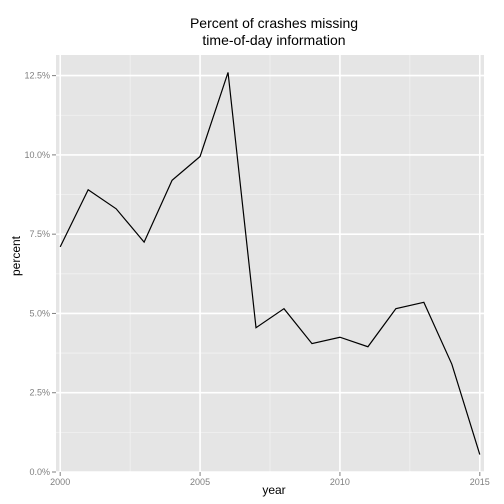  Describe the element at coordinates (16, 255) in the screenshot. I see `y-axis-title: percent` at that location.